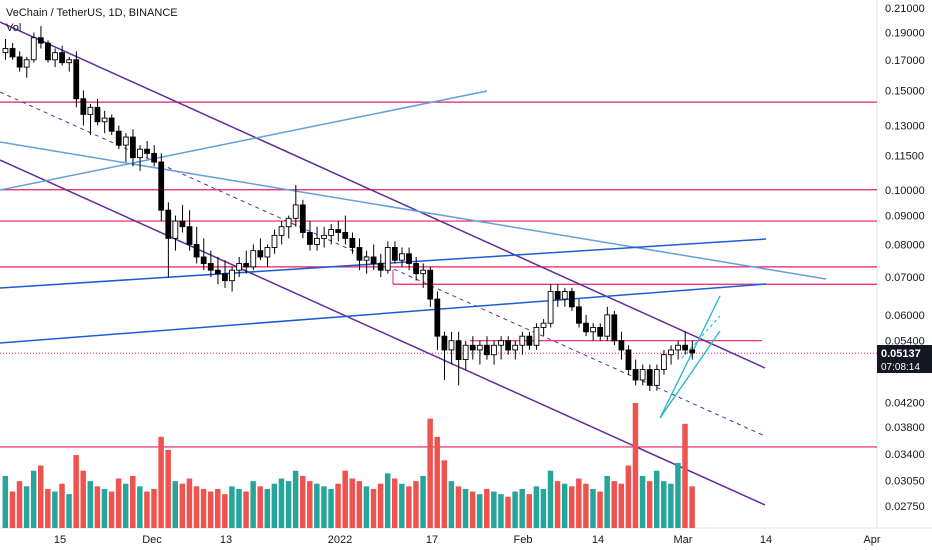  What do you see at coordinates (383, 313) in the screenshot?
I see `blue-lower-support-line` at bounding box center [383, 313].